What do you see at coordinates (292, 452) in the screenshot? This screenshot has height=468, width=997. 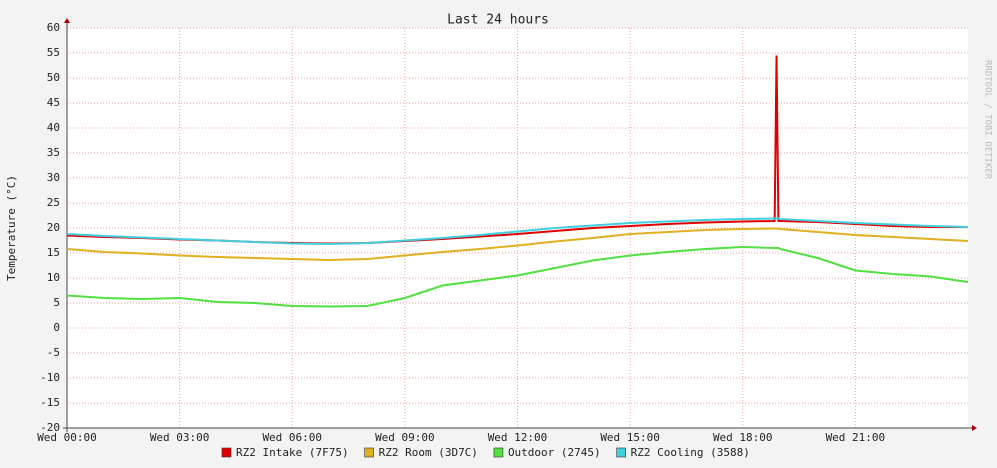 I see `legend-label: RZ2 Intake (7F75)` at bounding box center [292, 452].